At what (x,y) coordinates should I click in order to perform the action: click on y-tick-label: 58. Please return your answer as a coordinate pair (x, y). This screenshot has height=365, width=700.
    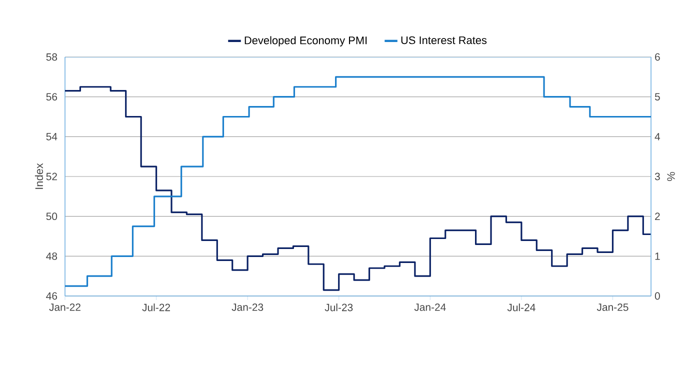
    Looking at the image, I should click on (52, 57).